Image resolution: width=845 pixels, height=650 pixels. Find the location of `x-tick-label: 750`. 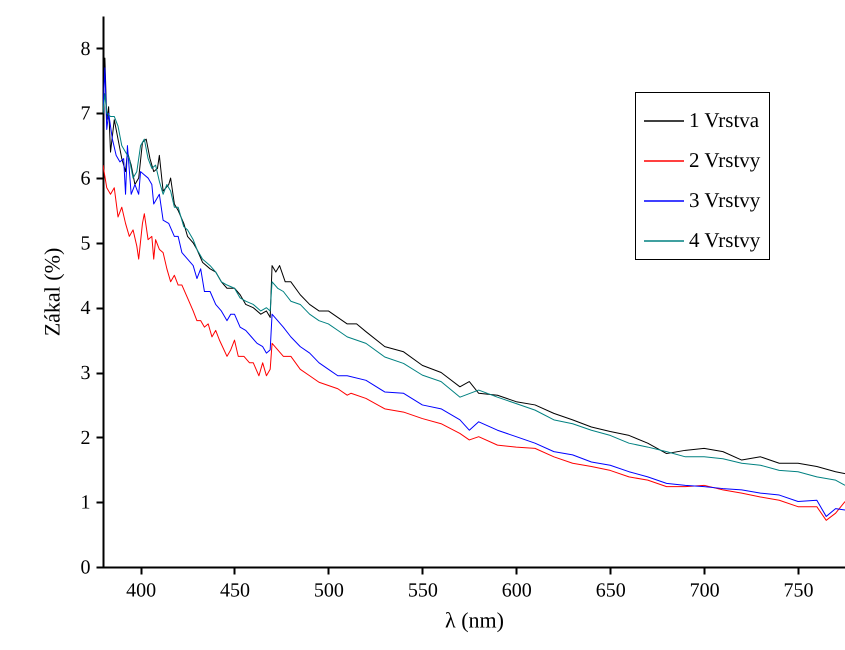

x-tick-label: 750 is located at coordinates (799, 591).